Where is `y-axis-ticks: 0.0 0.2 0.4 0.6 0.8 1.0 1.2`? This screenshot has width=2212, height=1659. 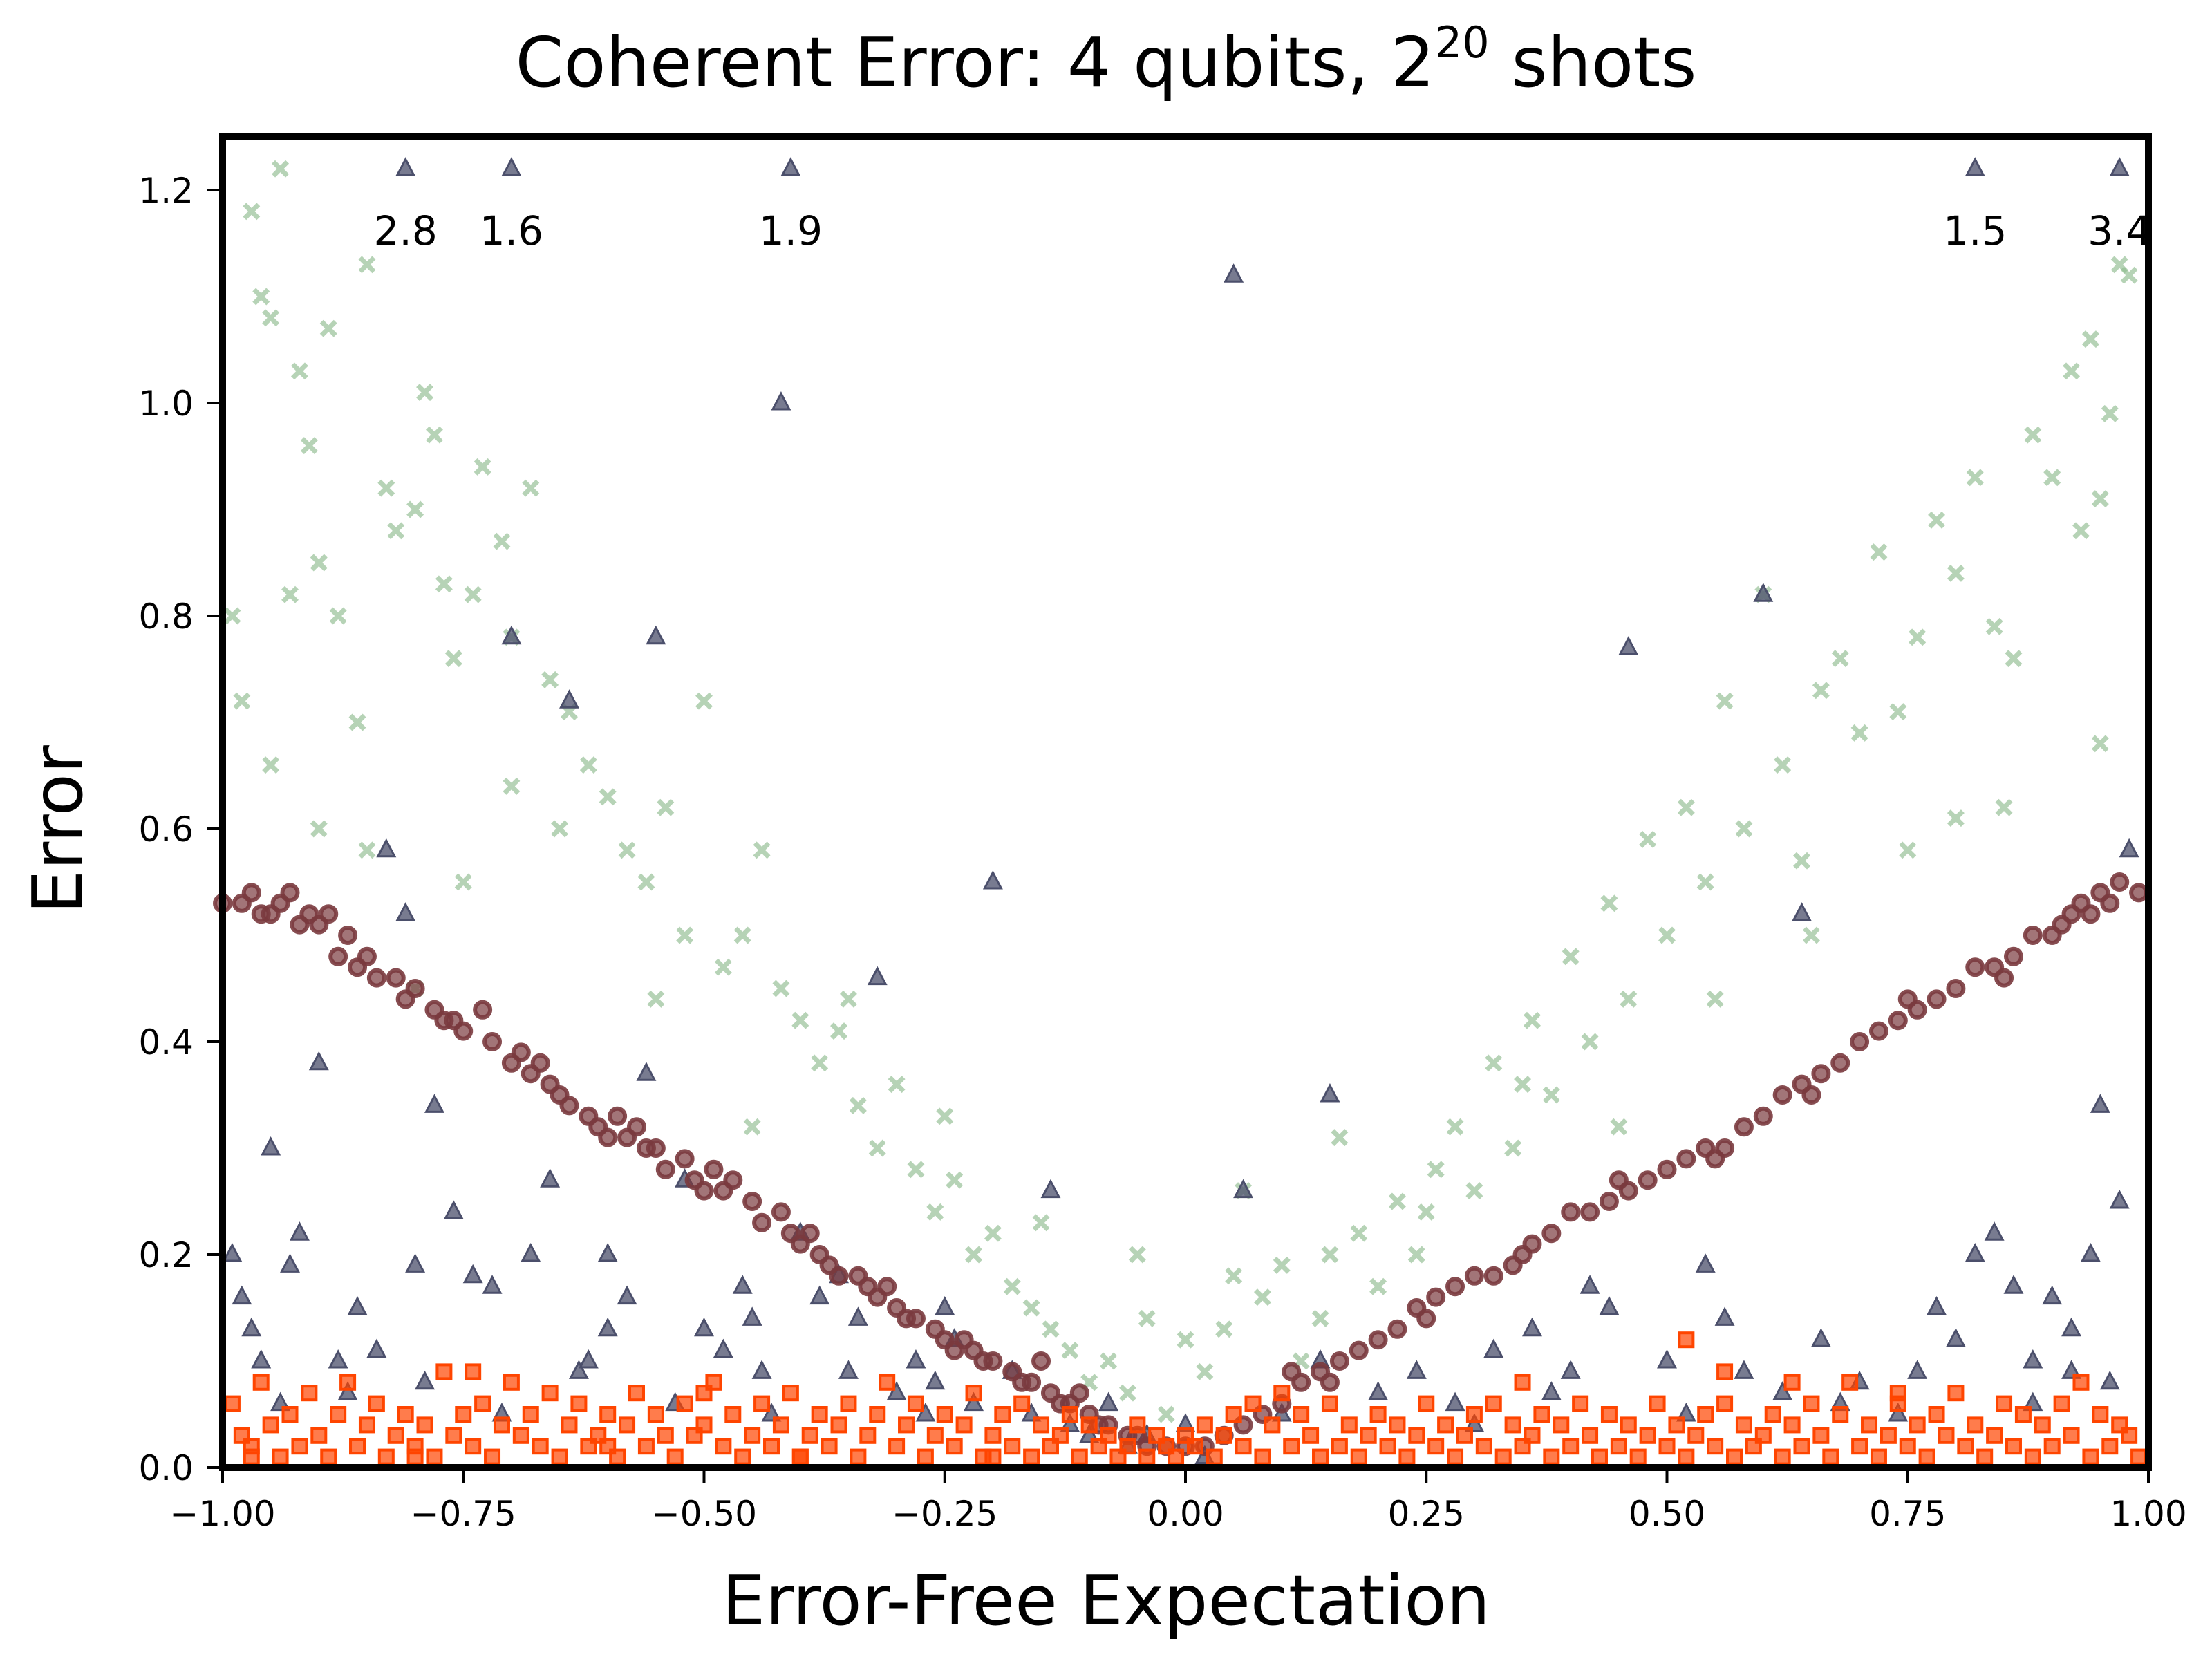
y-axis-ticks: 0.0 0.2 0.4 0.6 0.8 1.0 1.2 is located at coordinates (180, 829).